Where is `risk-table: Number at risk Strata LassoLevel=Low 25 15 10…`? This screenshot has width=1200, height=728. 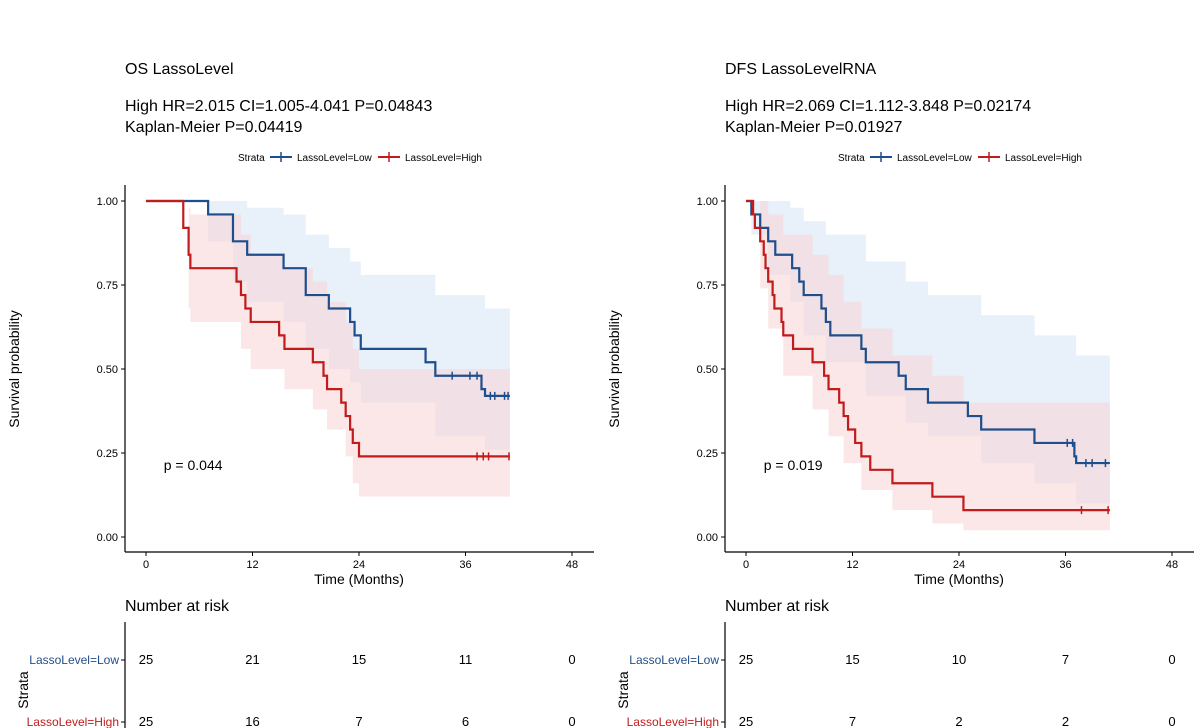 risk-table: Number at risk Strata LassoLevel=Low 25 15 10… is located at coordinates (895, 663).